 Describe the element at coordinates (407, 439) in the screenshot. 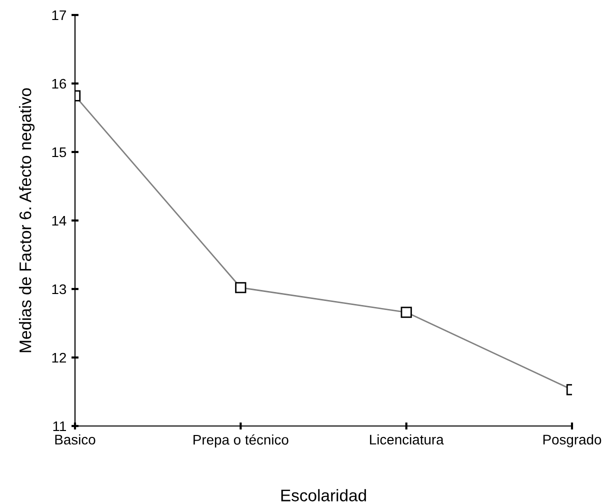

I see `x-tick-label: Licenciatura` at that location.